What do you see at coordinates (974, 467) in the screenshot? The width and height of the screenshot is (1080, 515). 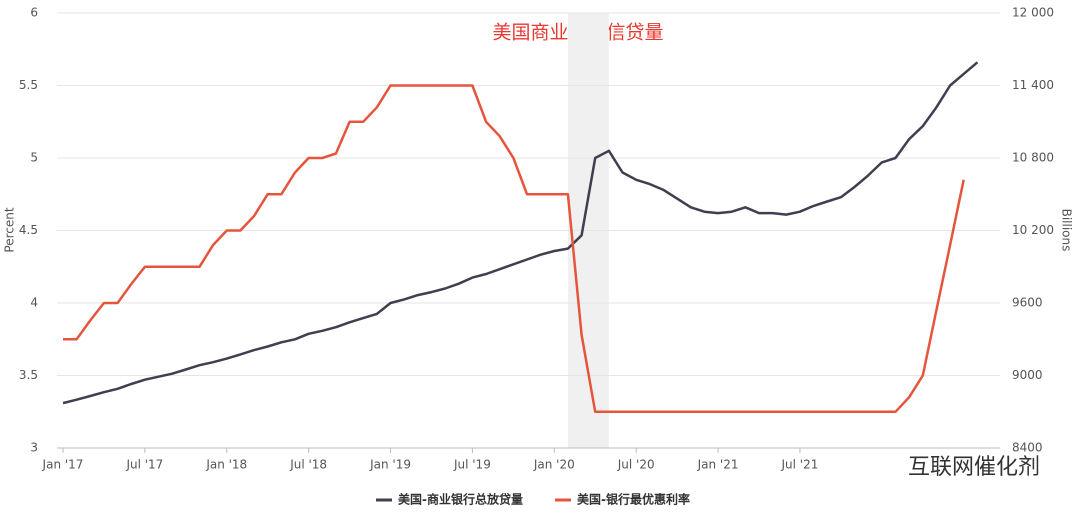 I see `watermark: 互联网催化剂` at bounding box center [974, 467].